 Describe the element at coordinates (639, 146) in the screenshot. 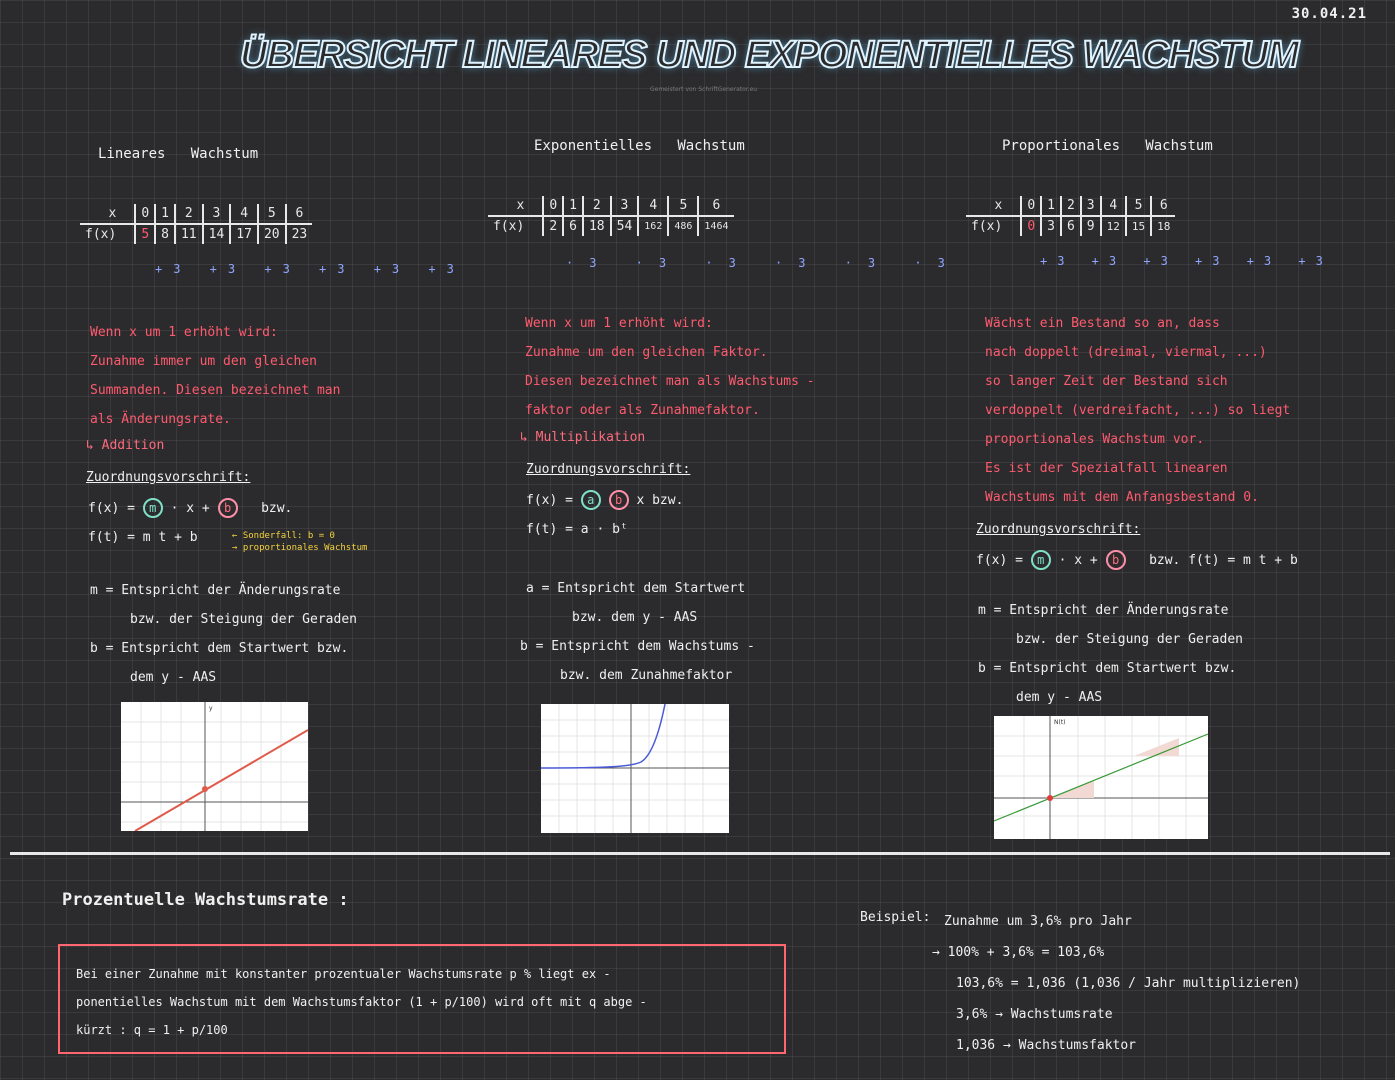

I see `exp-heading: Exponentielles Wachstum` at that location.